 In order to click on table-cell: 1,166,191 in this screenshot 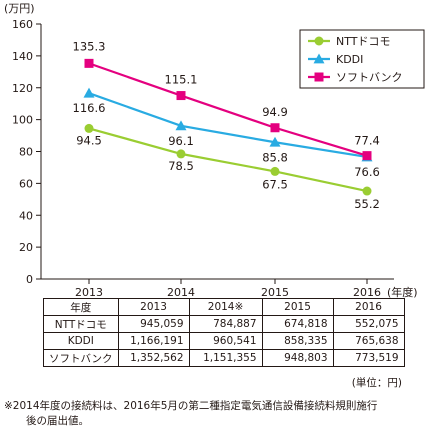, I will do `click(153, 341)`.